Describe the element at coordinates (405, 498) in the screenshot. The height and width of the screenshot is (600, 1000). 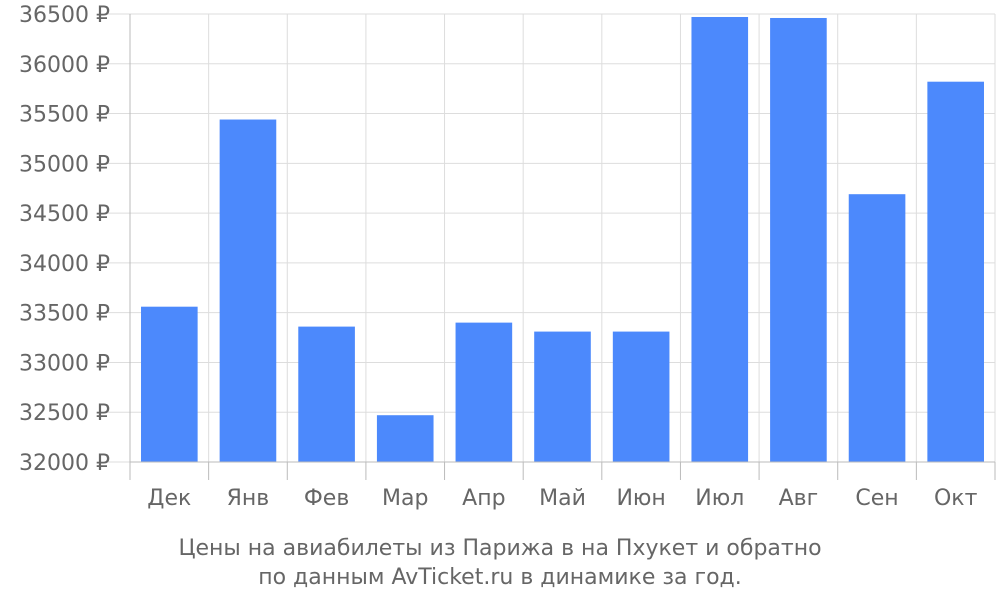
I see `x-tick-label: Мар` at that location.